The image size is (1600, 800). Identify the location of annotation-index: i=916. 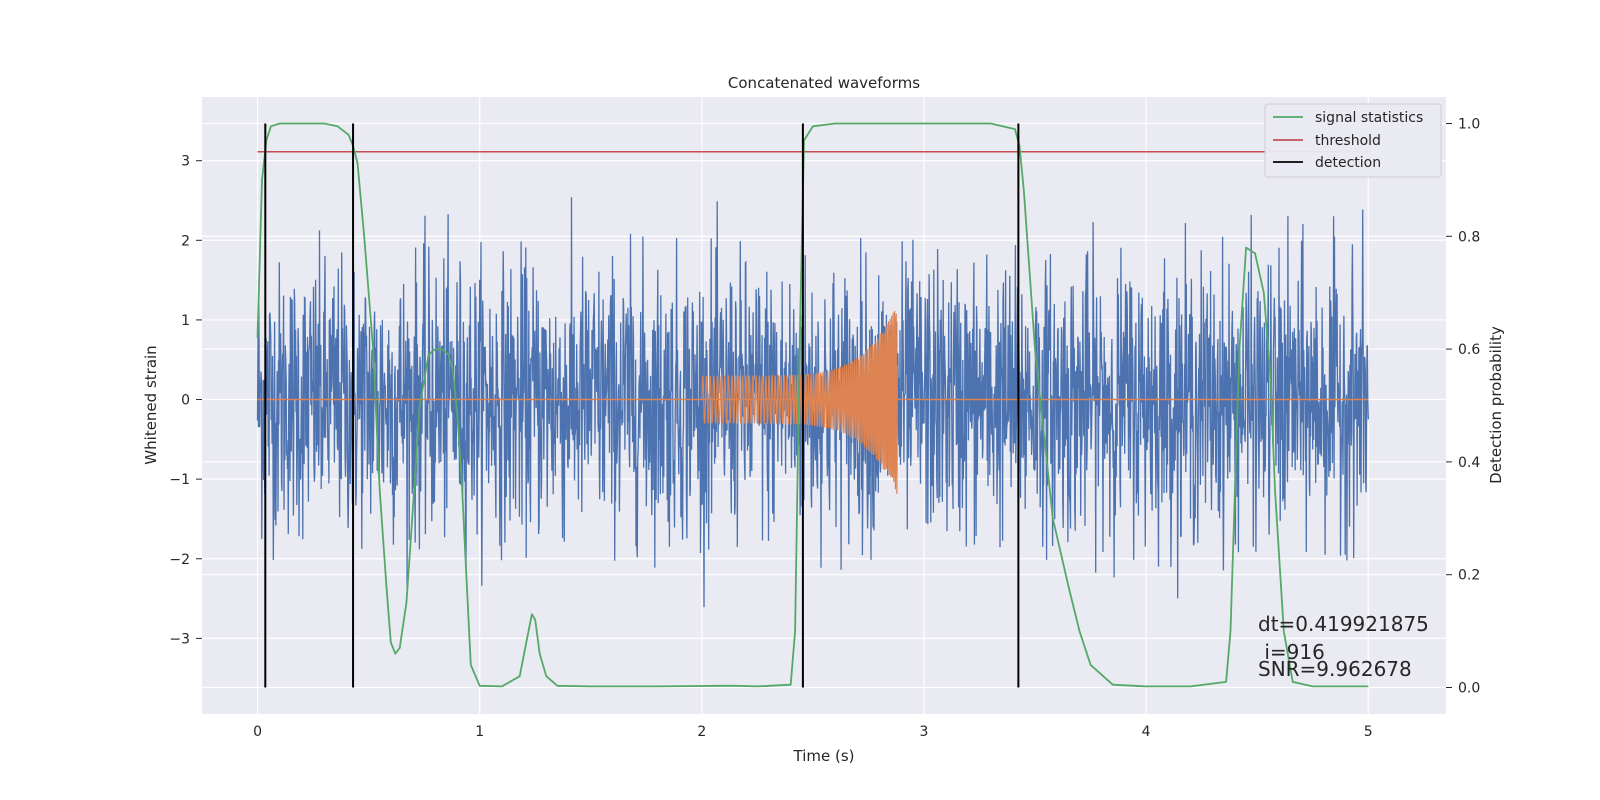
(1291, 652).